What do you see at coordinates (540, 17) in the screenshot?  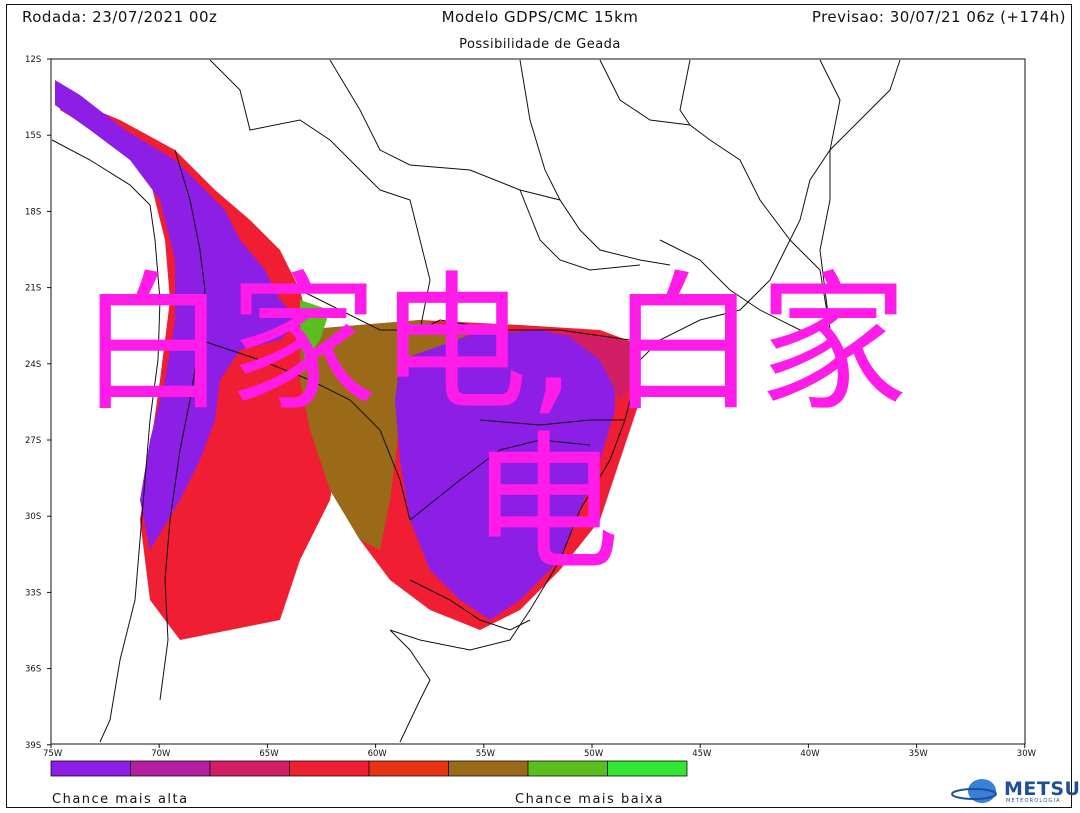 I see `model-title: Modelo GDPS/CMC 15km` at bounding box center [540, 17].